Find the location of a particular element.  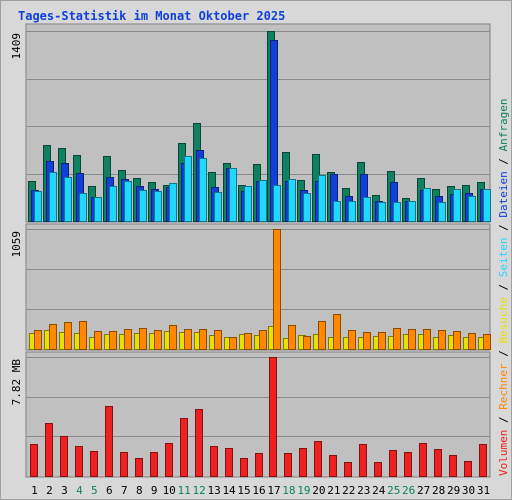

x-tick-label-day-15: 15 is located at coordinates (243, 490).